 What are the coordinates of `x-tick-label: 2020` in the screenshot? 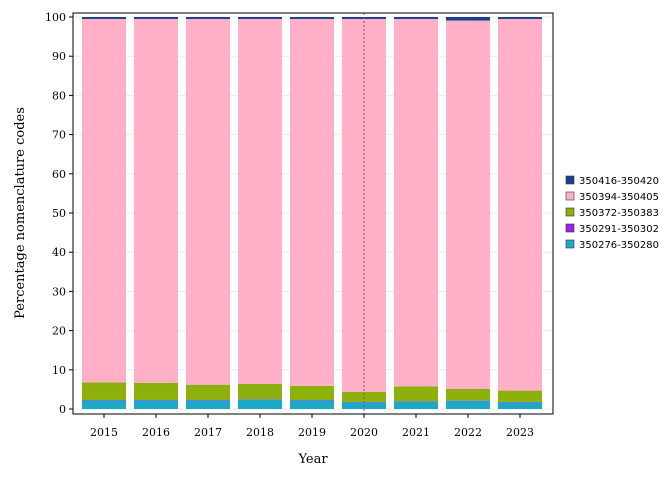 It's located at (364, 432).